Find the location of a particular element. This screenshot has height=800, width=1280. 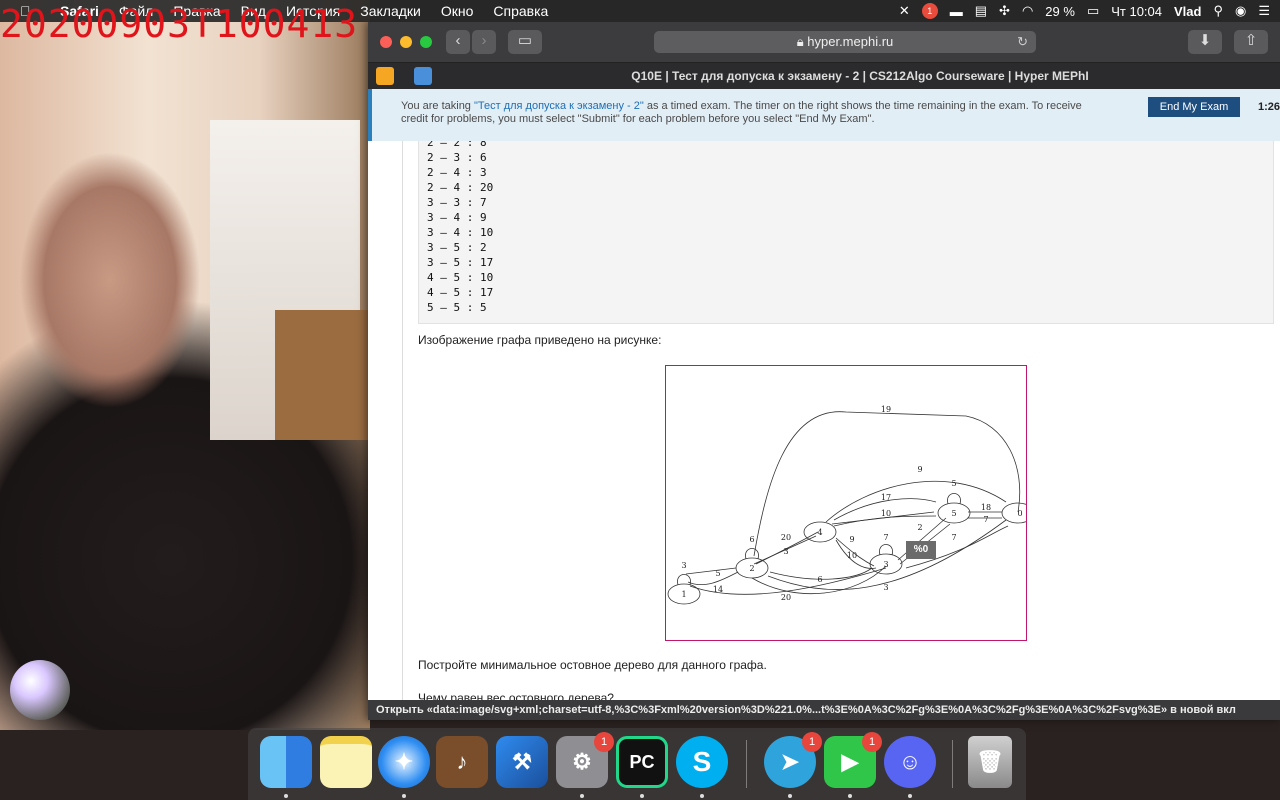

address-bar: 🔒︎ hyper.mephi.ru ↻ is located at coordinates (845, 42).